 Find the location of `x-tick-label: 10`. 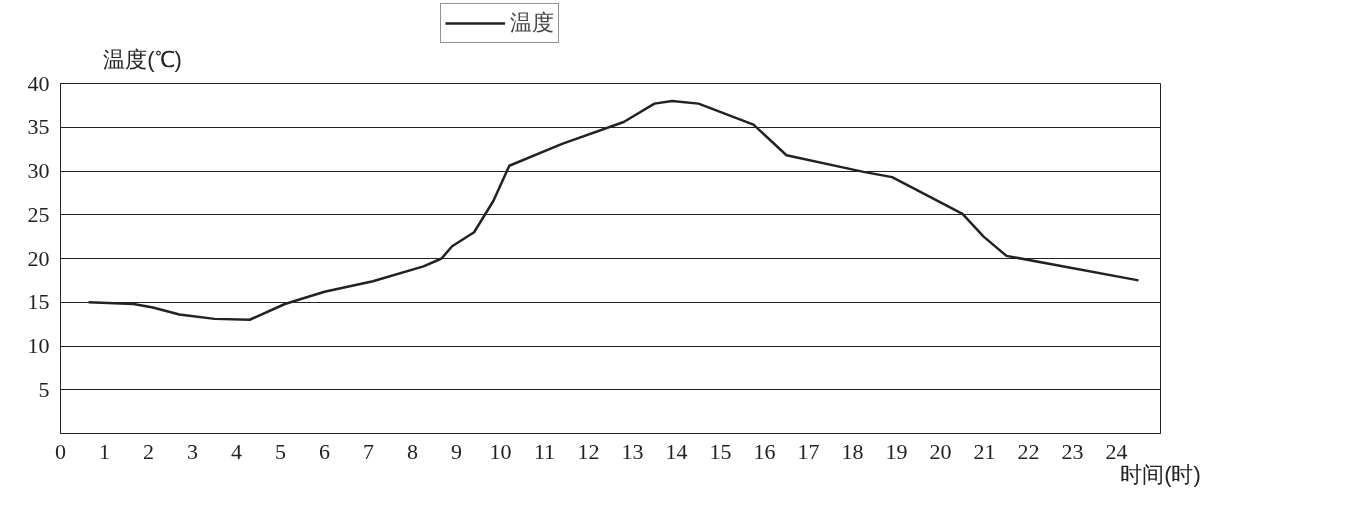

x-tick-label: 10 is located at coordinates (500, 451).